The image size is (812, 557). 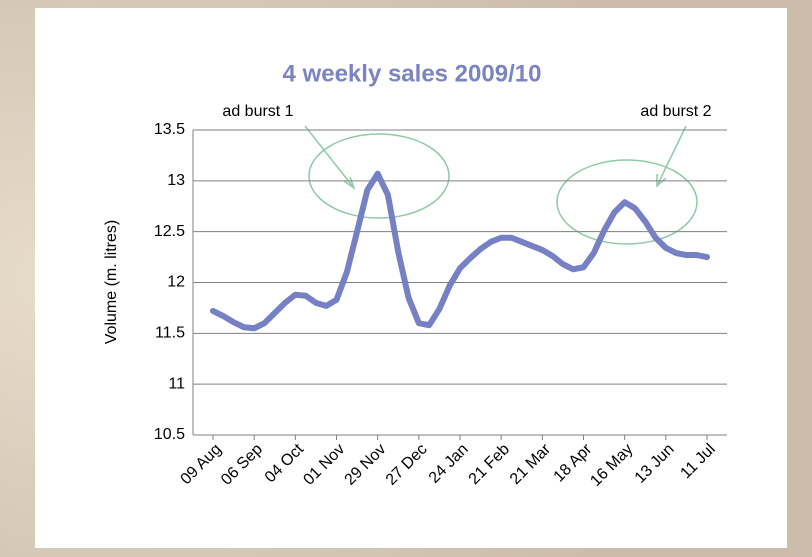 I want to click on y-tick-label: 12.5, so click(x=169, y=231).